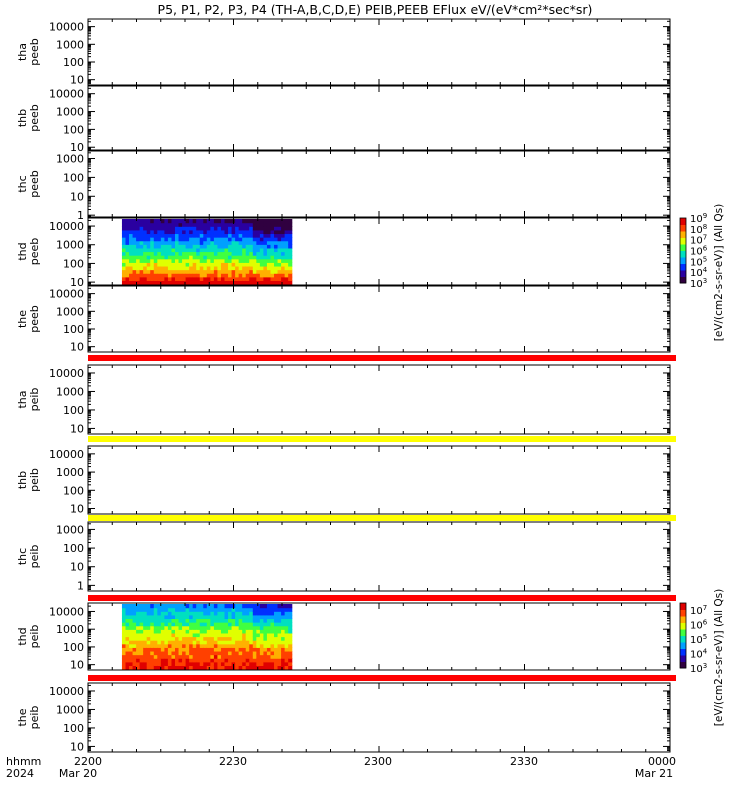 The image size is (750, 800). What do you see at coordinates (23, 761) in the screenshot?
I see `x-row-label-hhmm: hhmm` at bounding box center [23, 761].